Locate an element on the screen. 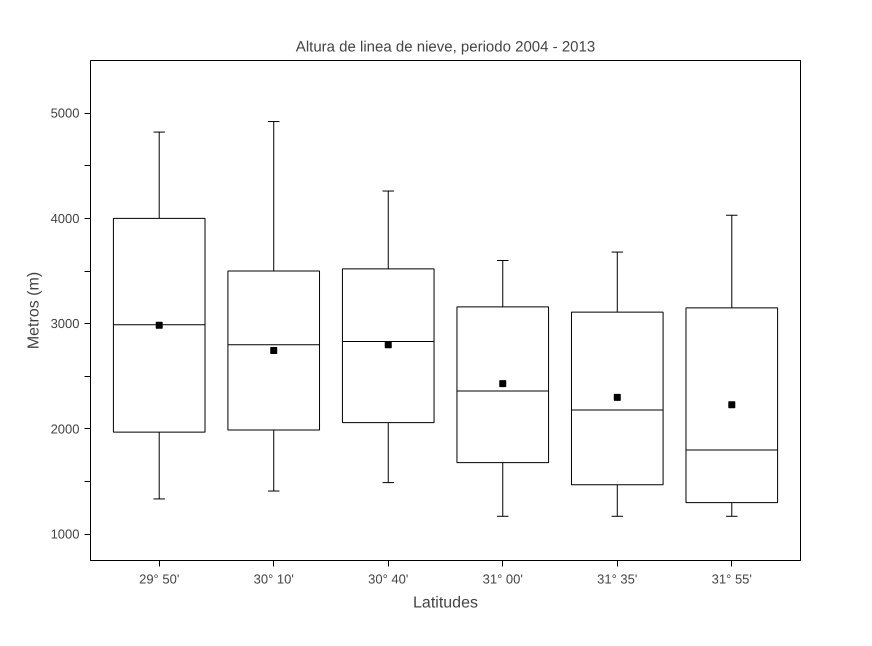 The width and height of the screenshot is (872, 646). x-tick-label: 29° 50' is located at coordinates (159, 579).